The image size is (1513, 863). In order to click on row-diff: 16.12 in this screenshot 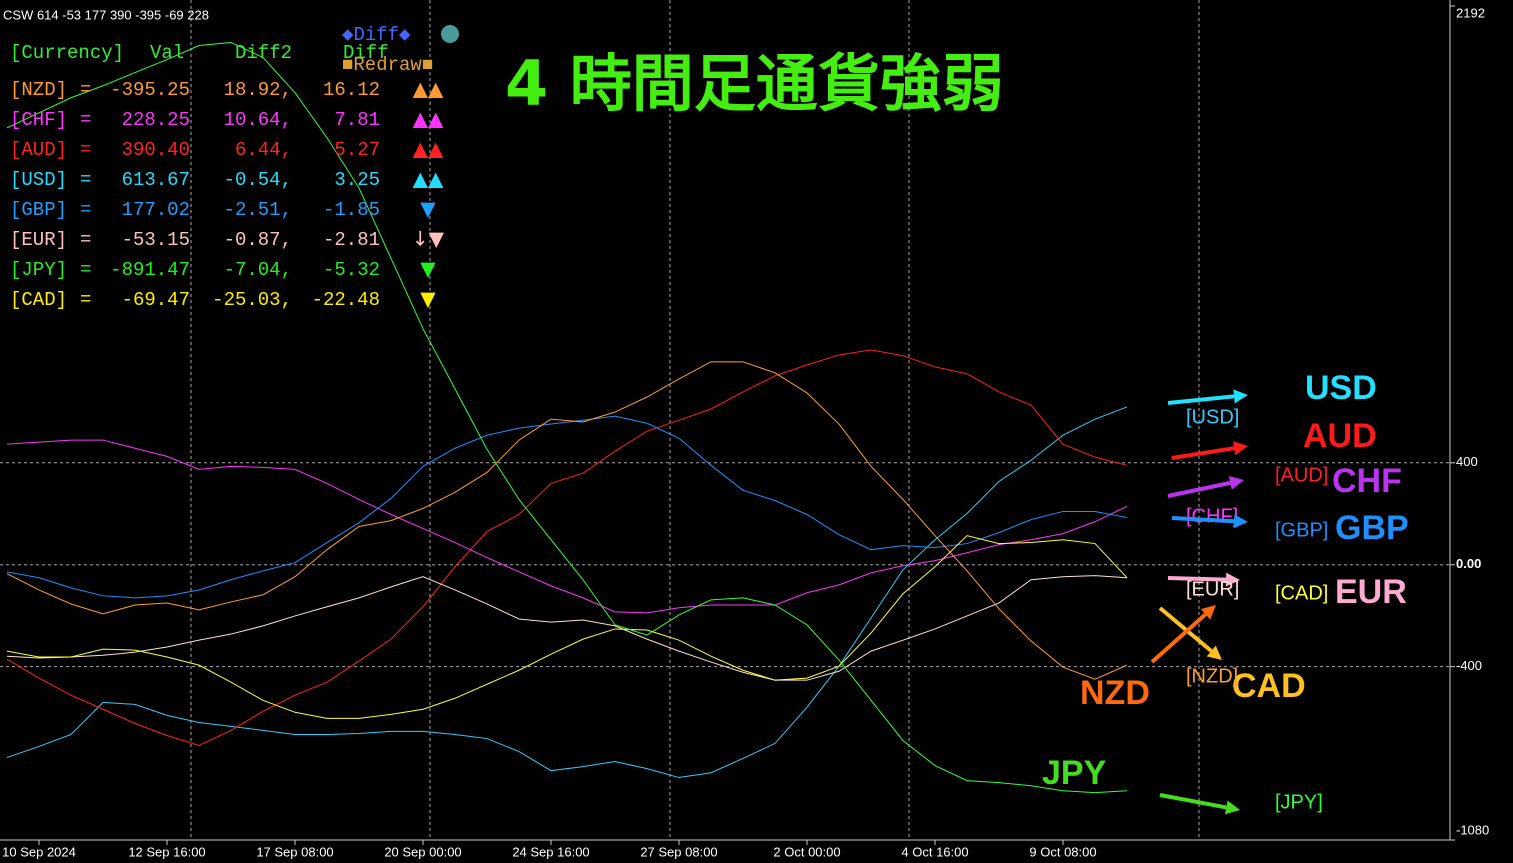, I will do `click(351, 90)`.